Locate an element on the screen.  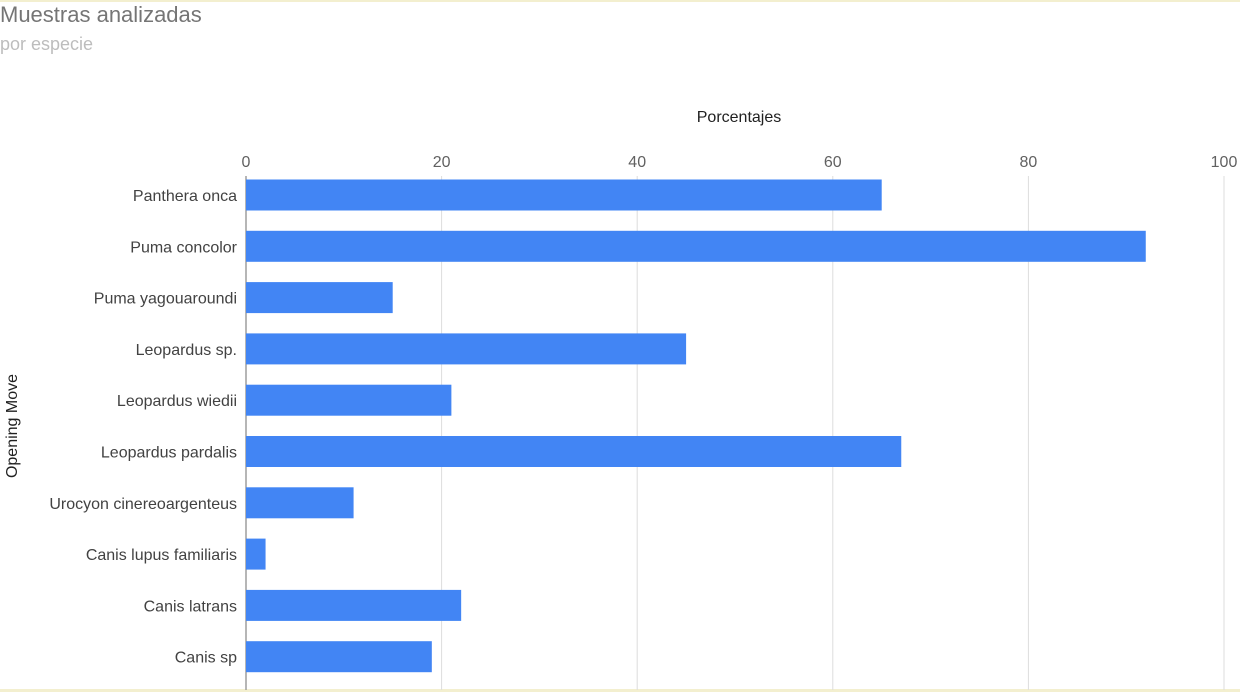
x-tick-label: 80 is located at coordinates (1029, 162).